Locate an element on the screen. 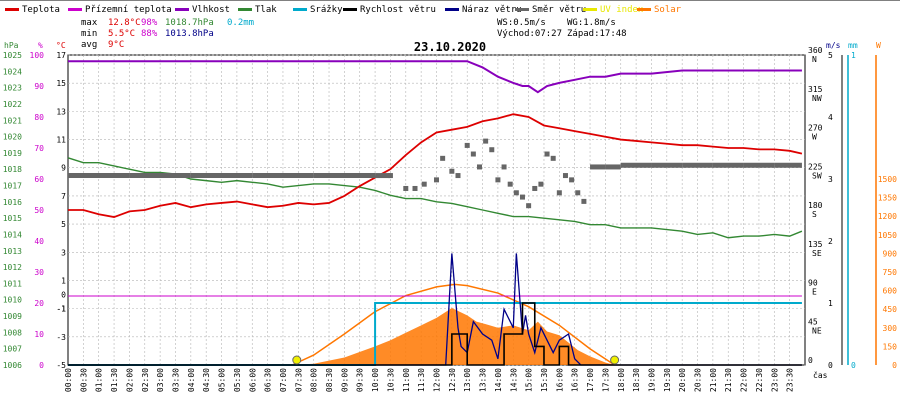  legend-label: Náraz větru is located at coordinates (492, 10).